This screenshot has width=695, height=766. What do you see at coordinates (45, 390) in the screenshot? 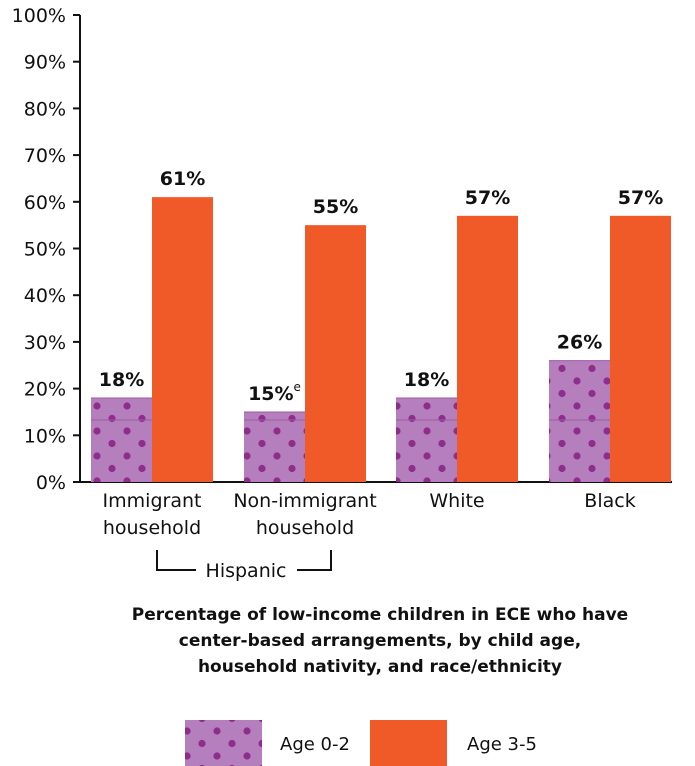
I see `y-tick-label: 20%` at bounding box center [45, 390].